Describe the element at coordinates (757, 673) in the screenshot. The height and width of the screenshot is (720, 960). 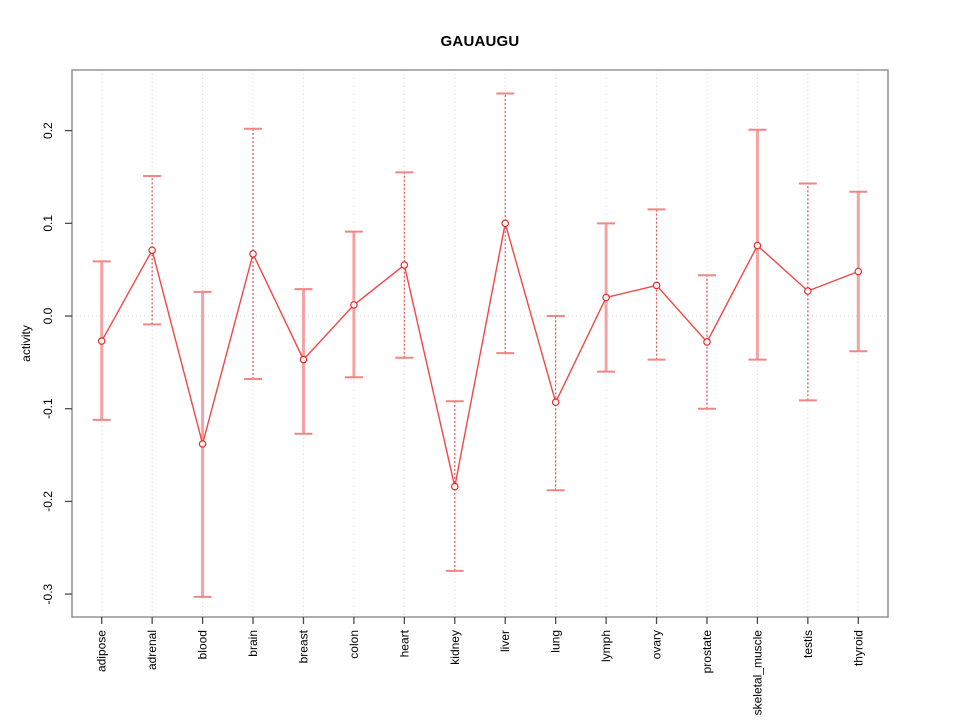
I see `svg-text: skeletal_muscle` at that location.